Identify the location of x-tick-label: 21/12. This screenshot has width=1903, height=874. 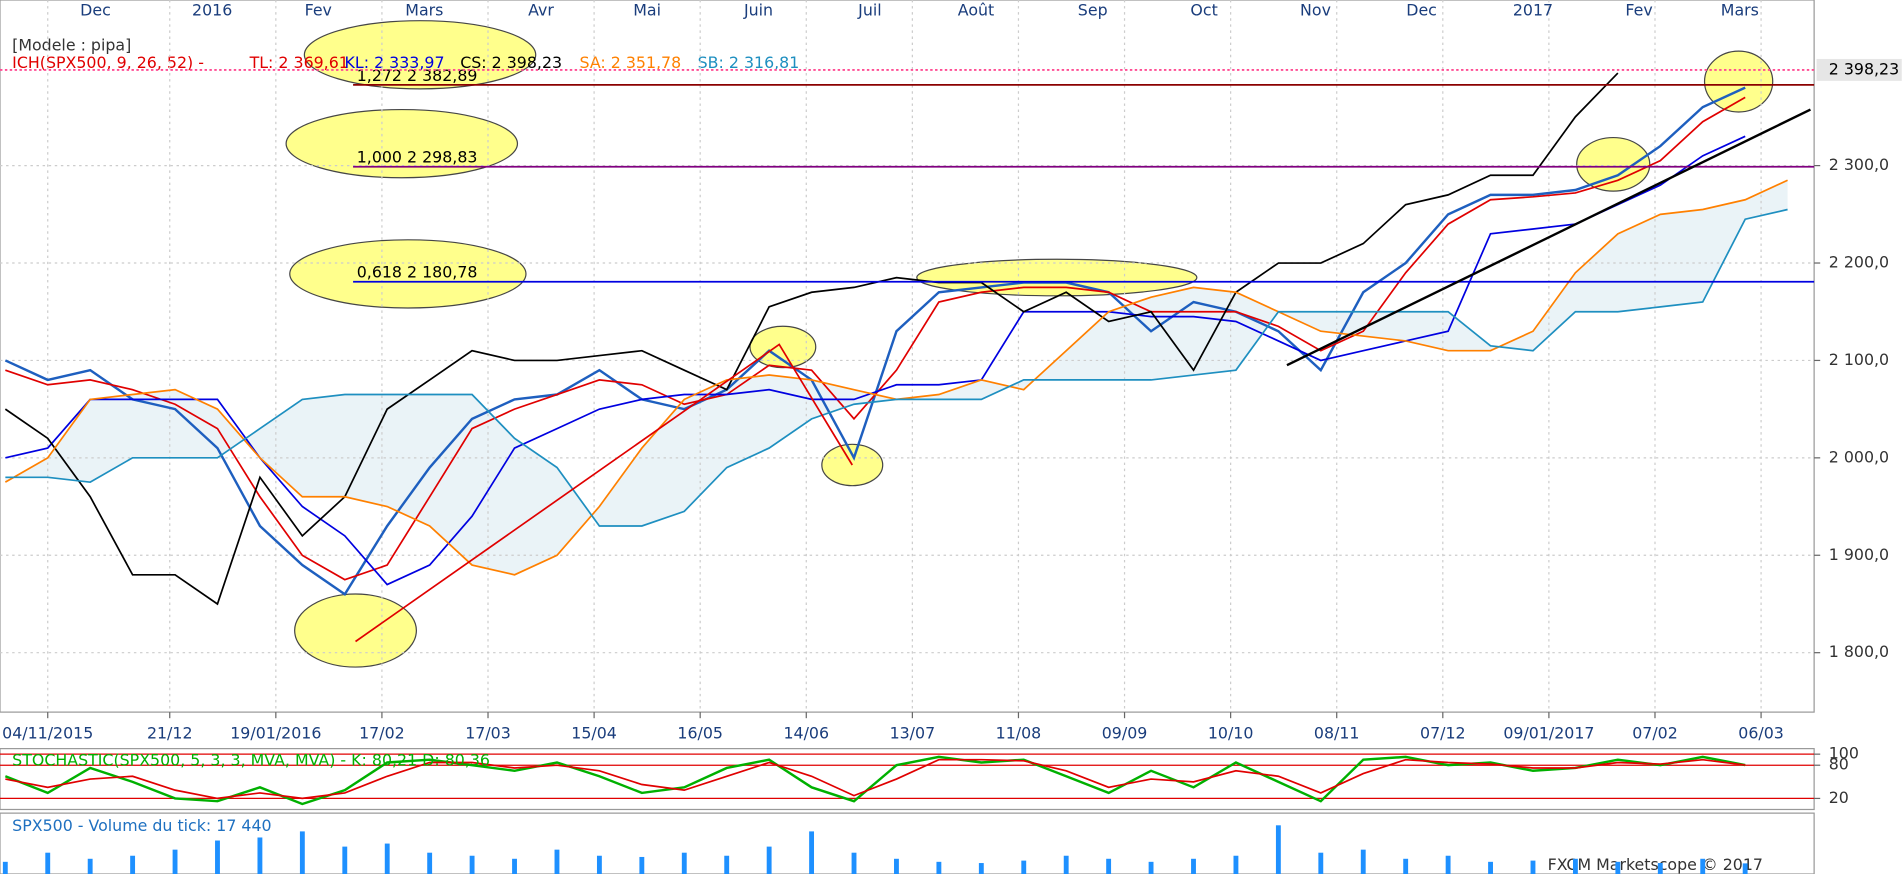
(170, 733).